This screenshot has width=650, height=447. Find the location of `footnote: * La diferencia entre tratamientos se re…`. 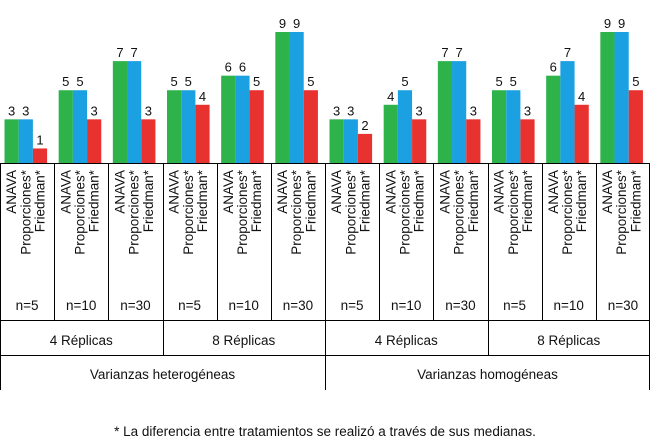

footnote: * La diferencia entre tratamientos se re… is located at coordinates (325, 431).